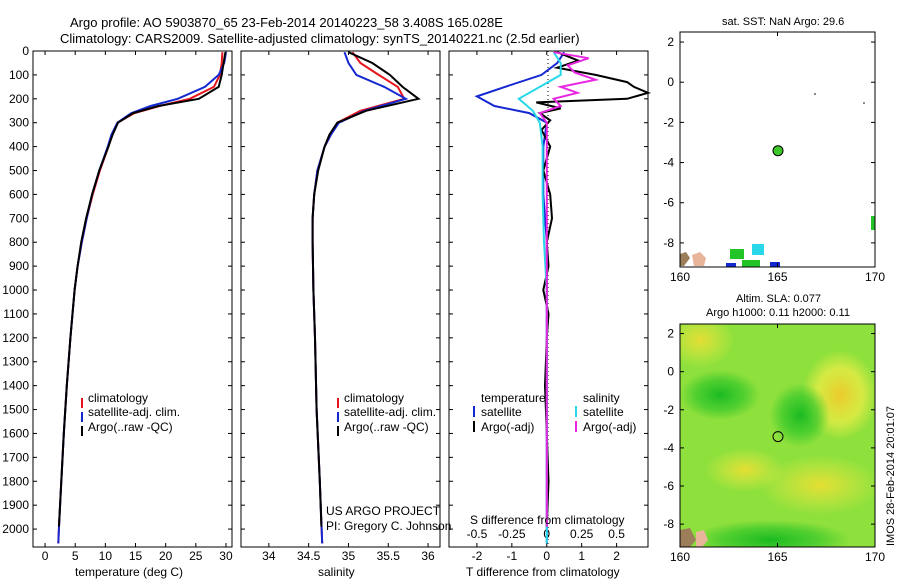 This screenshot has height=580, width=900. Describe the element at coordinates (668, 122) in the screenshot. I see `y-tick-label: -2` at that location.